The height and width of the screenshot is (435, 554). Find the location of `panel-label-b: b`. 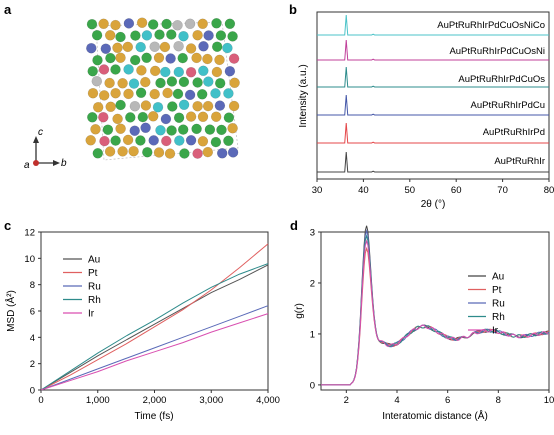

panel-label-b: b is located at coordinates (293, 9).